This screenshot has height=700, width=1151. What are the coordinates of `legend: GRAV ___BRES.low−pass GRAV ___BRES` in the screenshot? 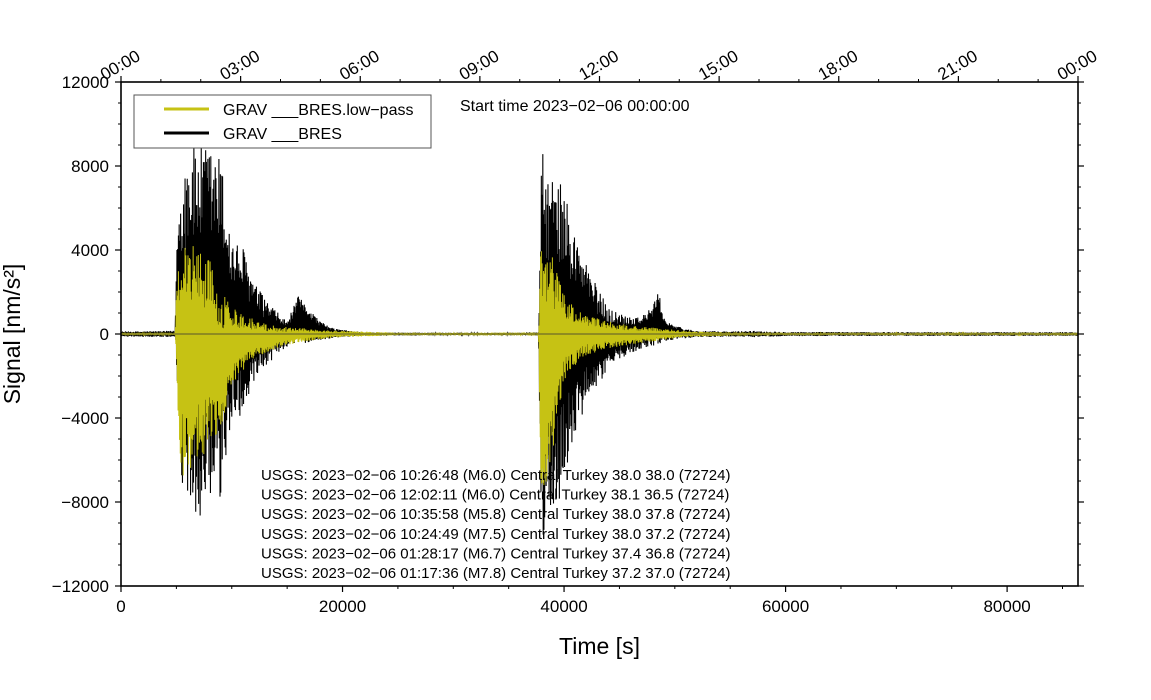 It's located at (282, 121).